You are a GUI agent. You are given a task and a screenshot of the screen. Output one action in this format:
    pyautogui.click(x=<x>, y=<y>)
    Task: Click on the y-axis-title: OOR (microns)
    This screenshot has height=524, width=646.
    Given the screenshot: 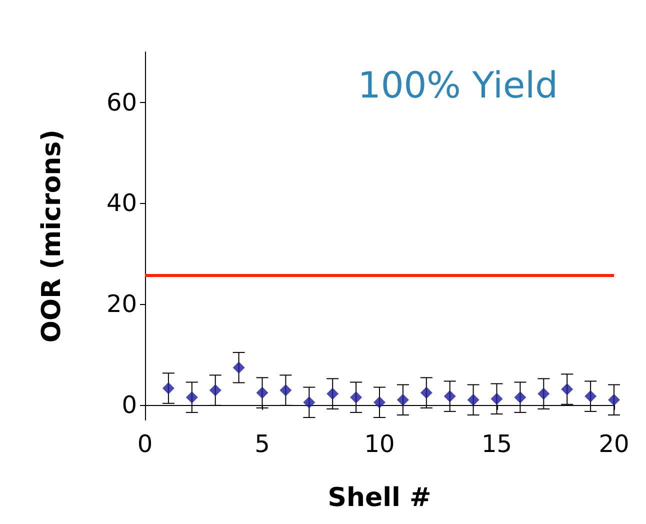 What is the action you would take?
    pyautogui.click(x=52, y=236)
    